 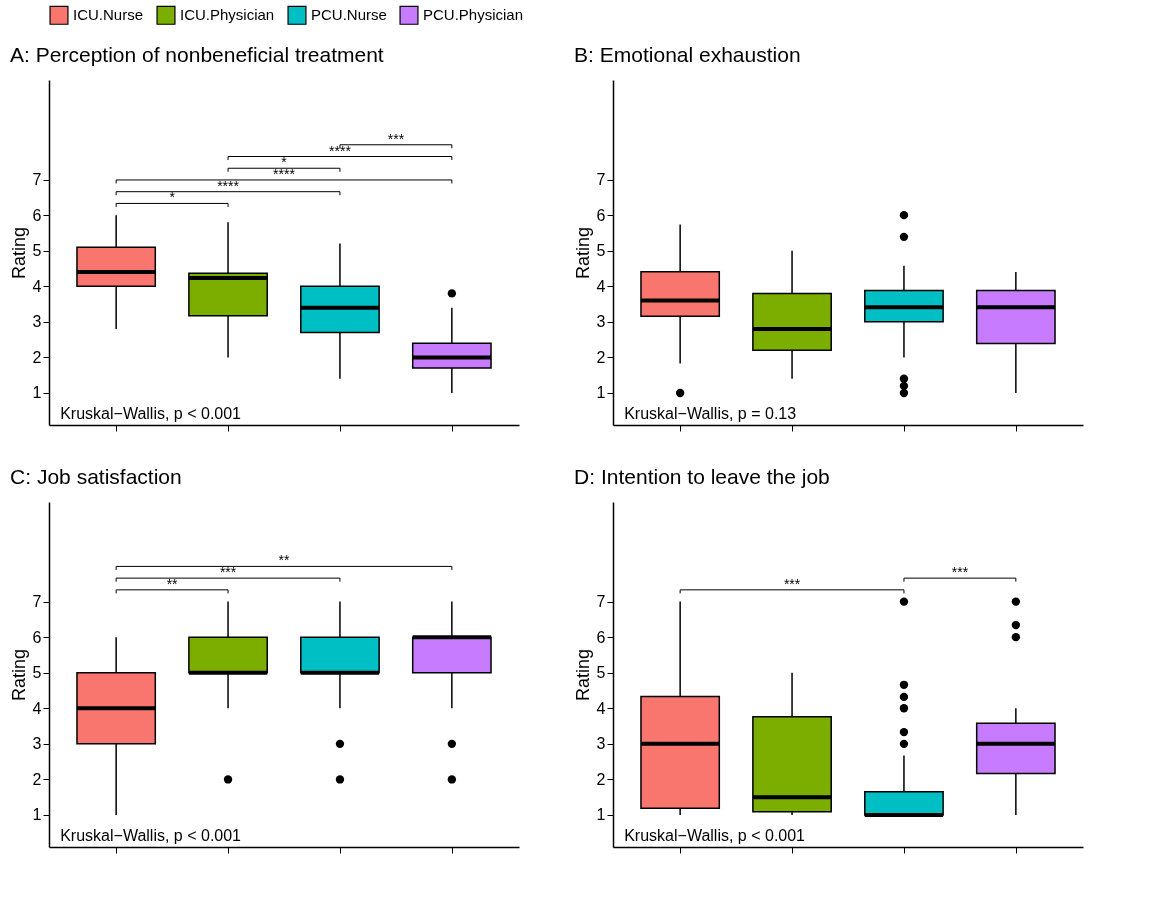 I want to click on annotation: *, so click(x=172, y=197).